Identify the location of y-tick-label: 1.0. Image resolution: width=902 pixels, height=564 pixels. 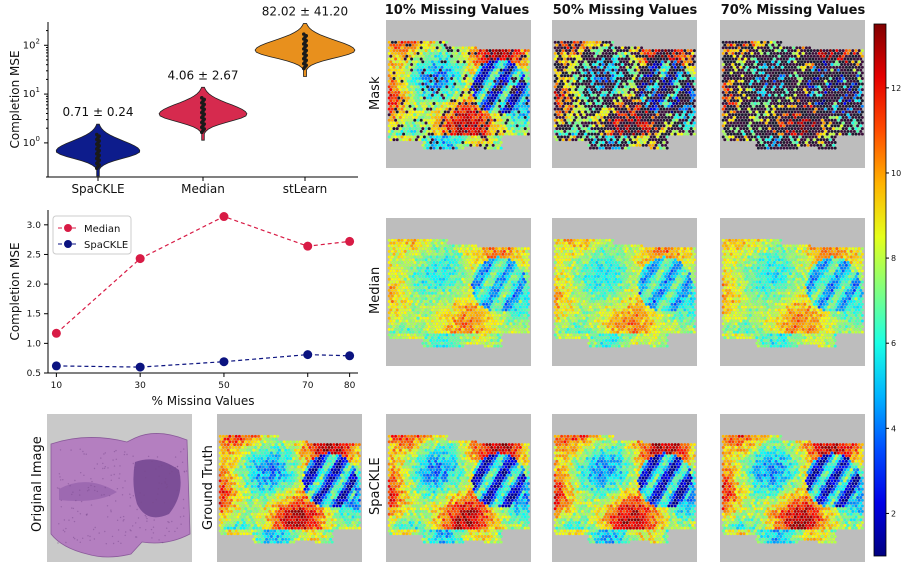
(34, 344).